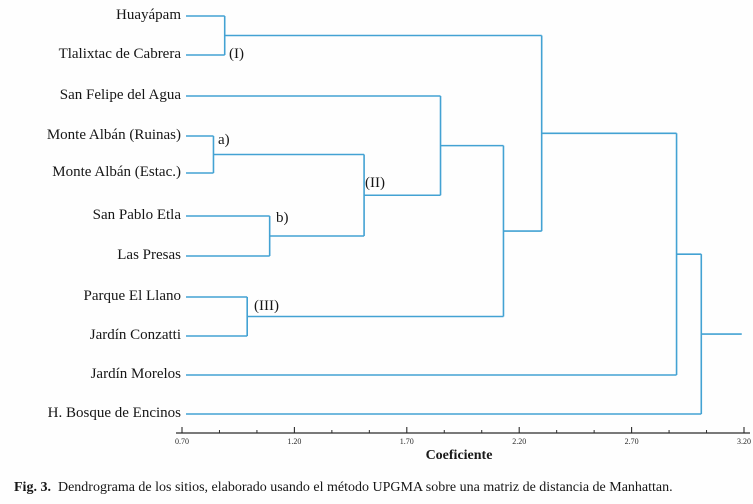 The width and height of the screenshot is (753, 504). Describe the element at coordinates (631, 441) in the screenshot. I see `x-tick-label: 2.70` at that location.